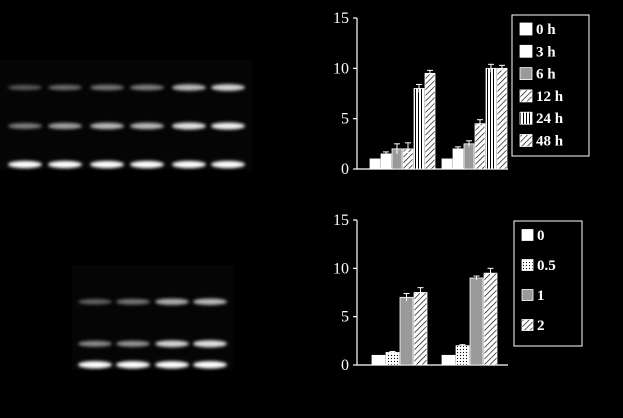 The image size is (623, 418). What do you see at coordinates (546, 30) in the screenshot?
I see `legend-label: 0 h` at bounding box center [546, 30].